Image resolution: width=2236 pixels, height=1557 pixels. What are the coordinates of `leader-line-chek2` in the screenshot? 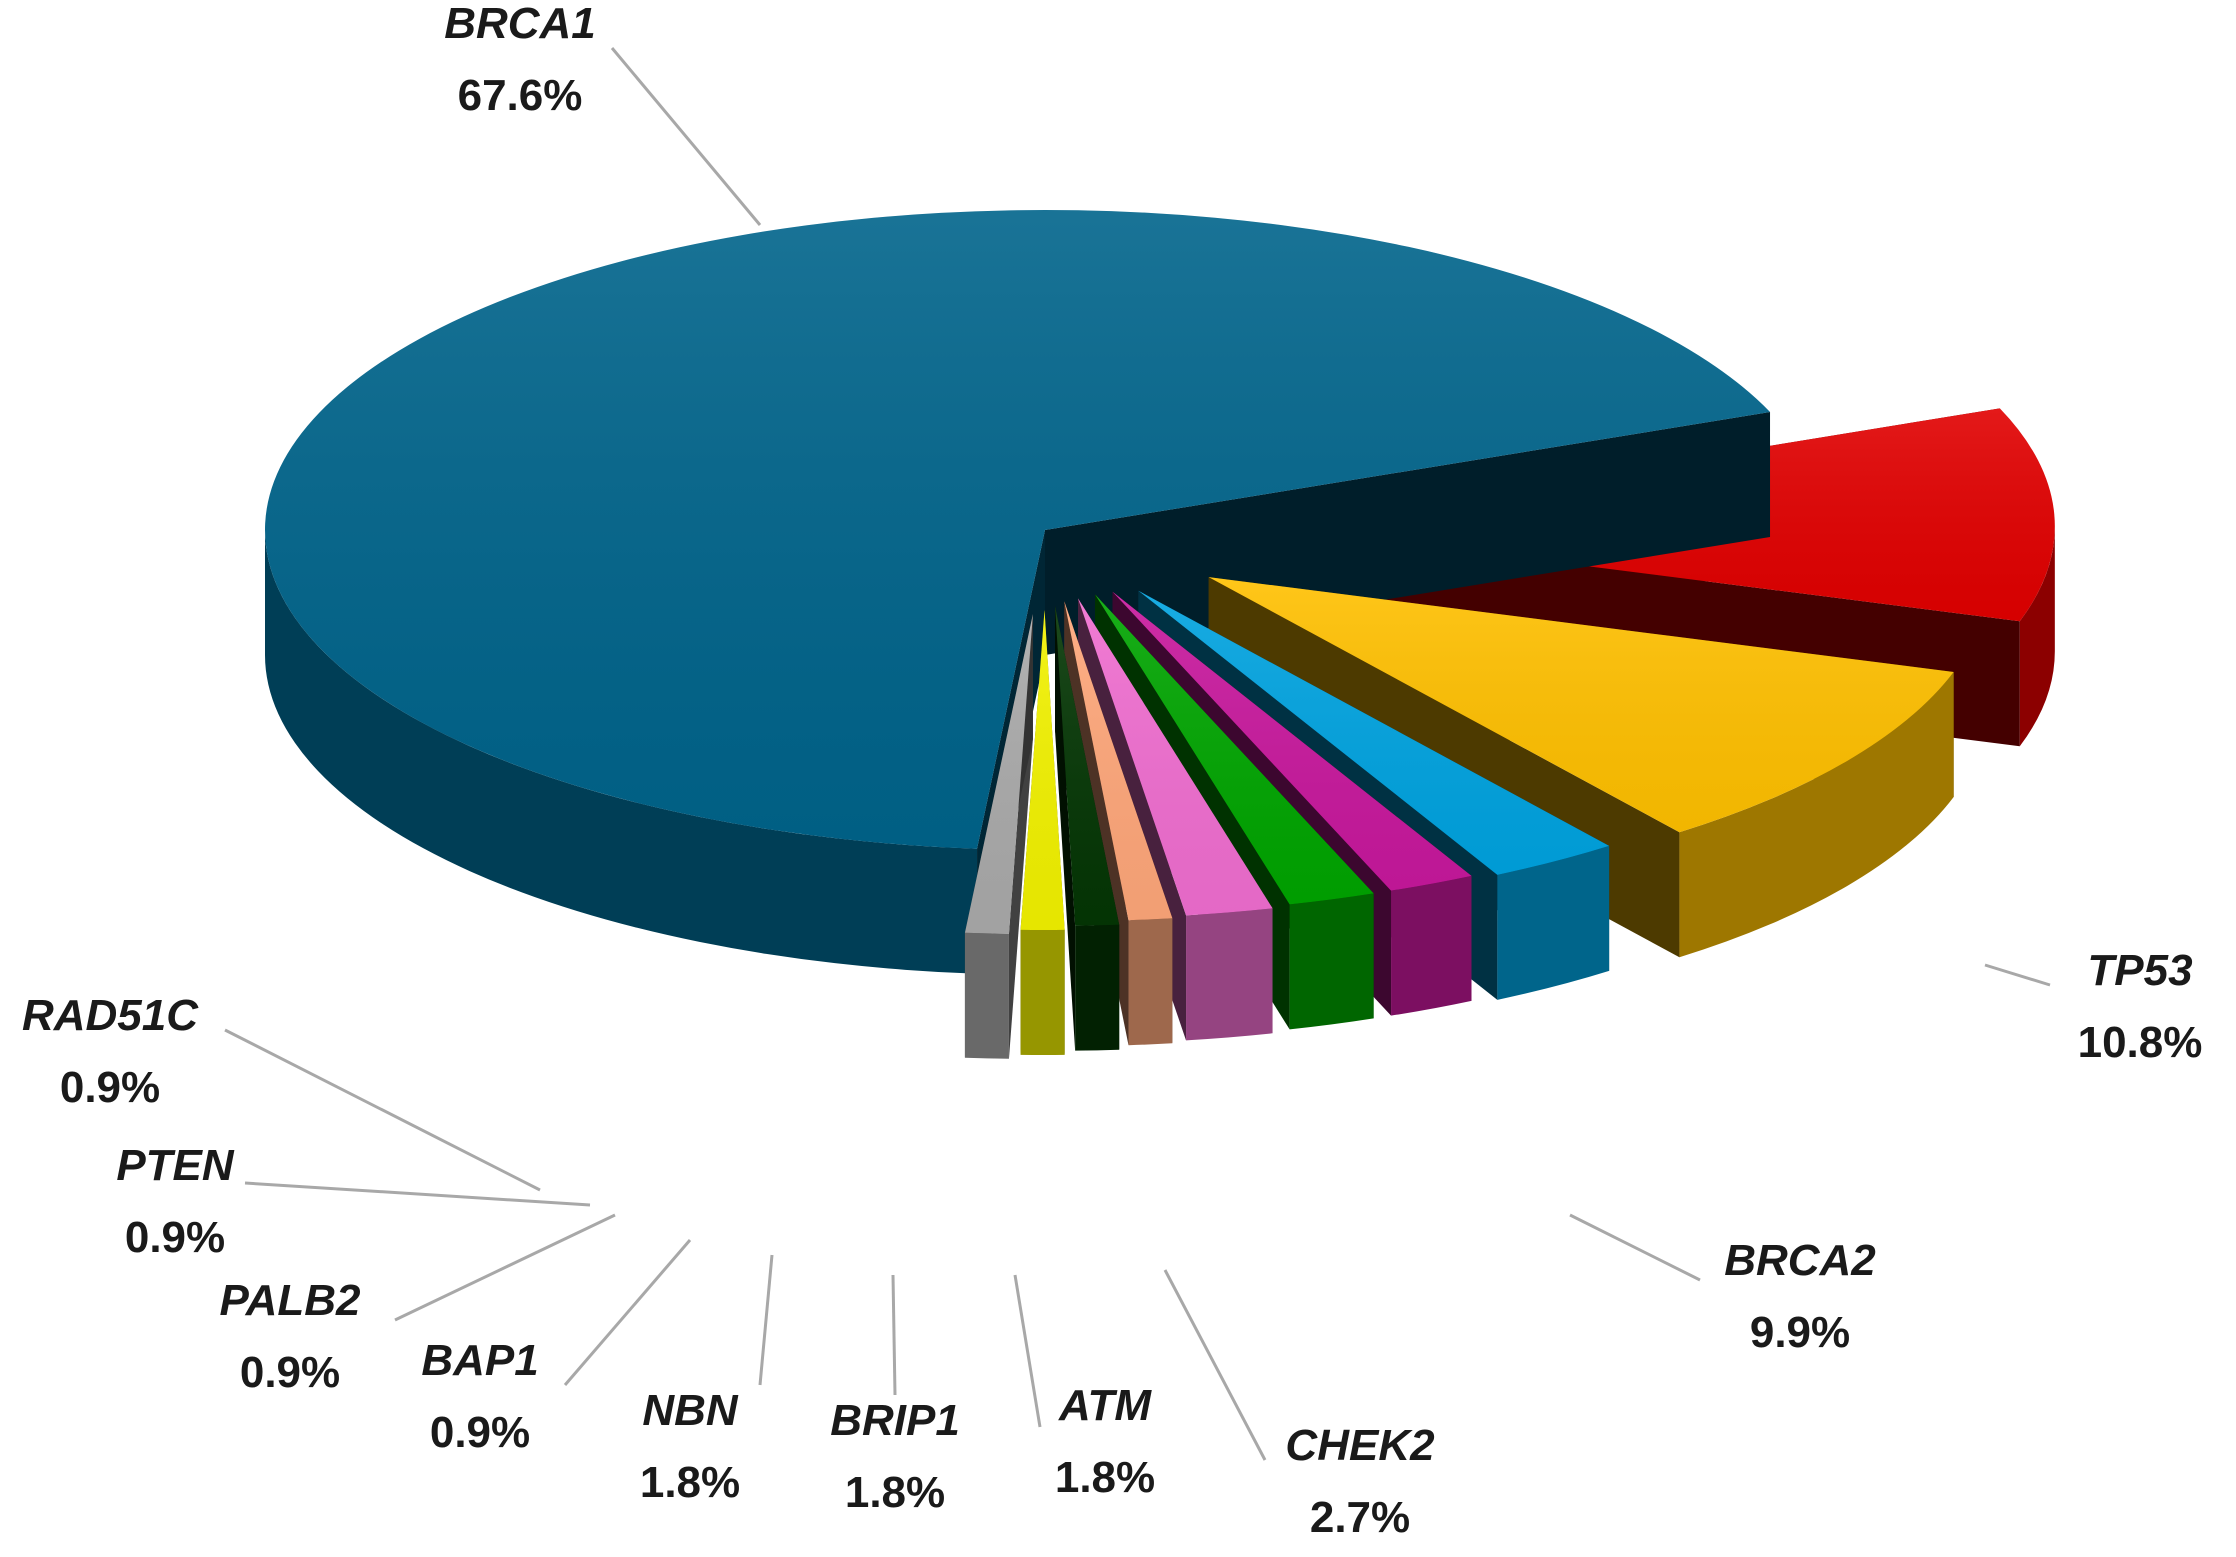 It's located at (1215, 1365).